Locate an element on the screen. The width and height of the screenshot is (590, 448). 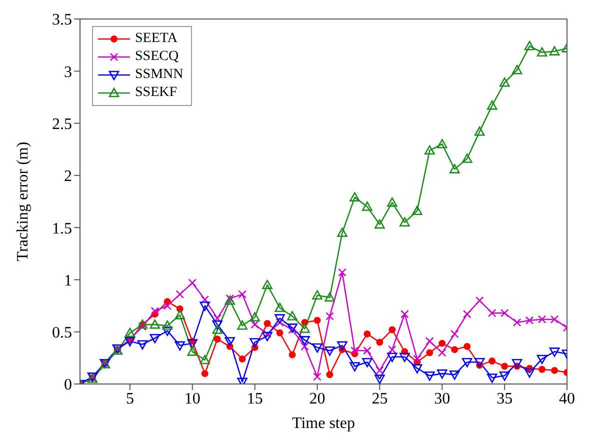
legend-label: SEETA is located at coordinates (156, 39).